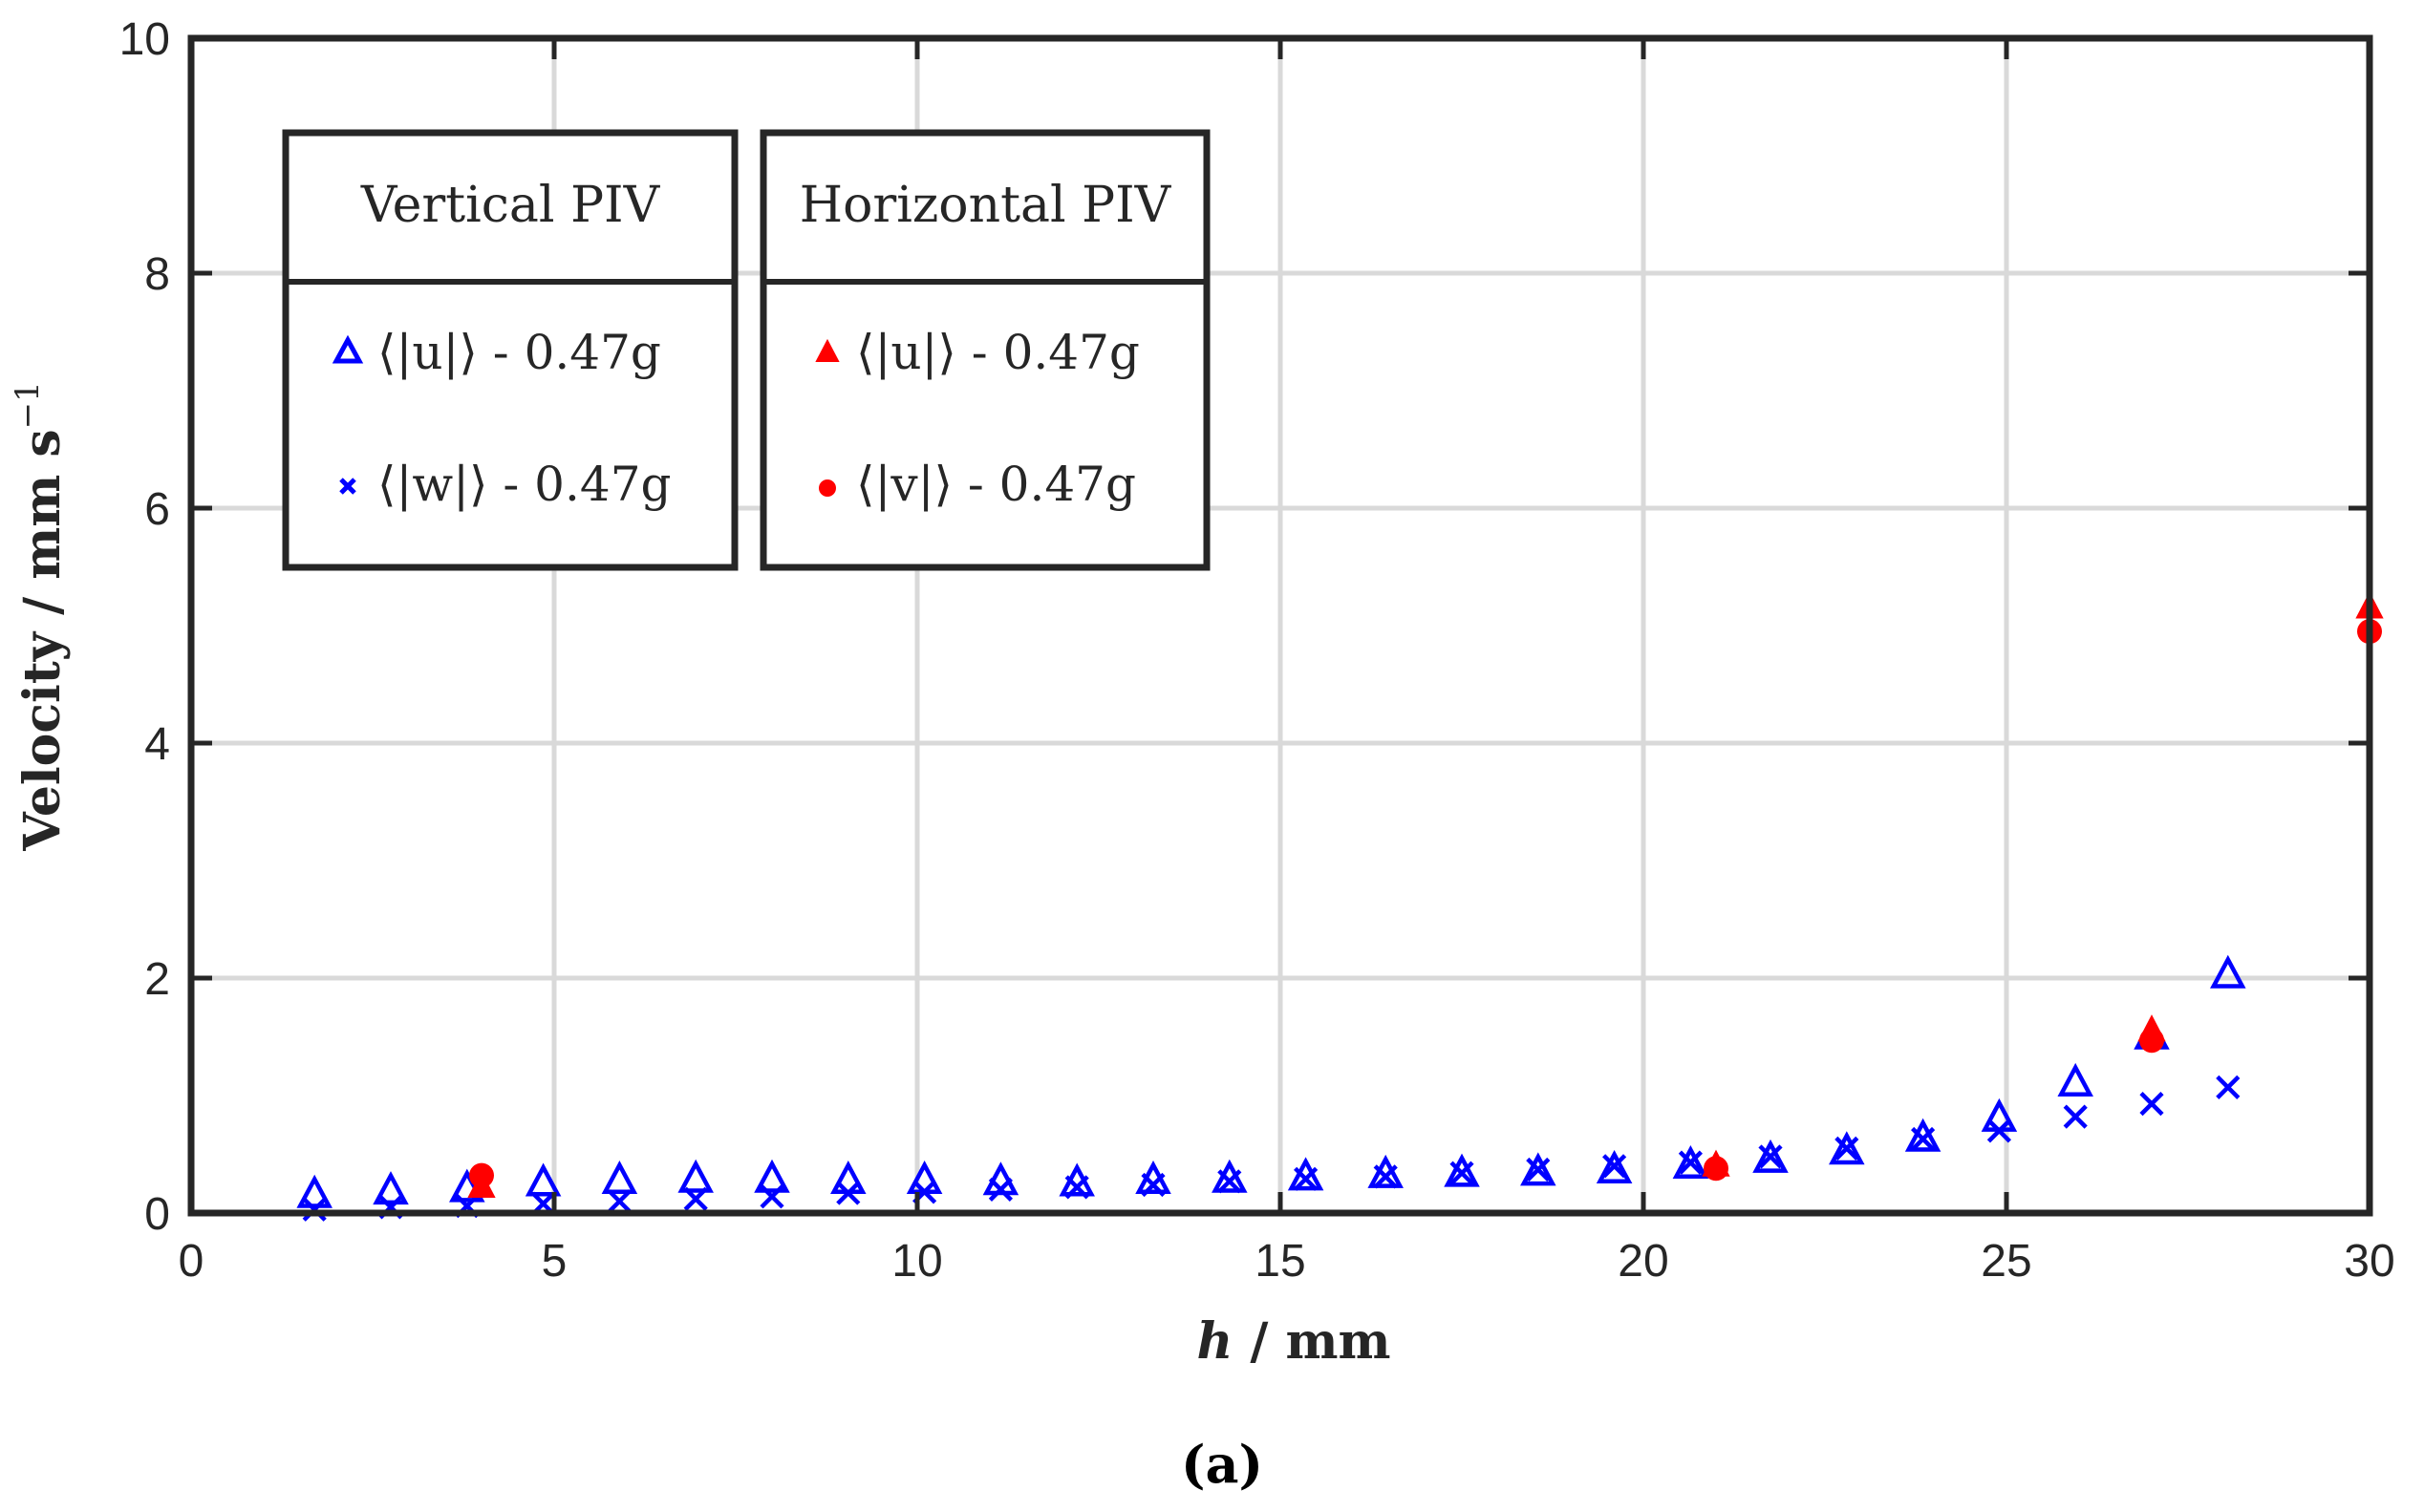 This screenshot has width=2424, height=1512. I want to click on y-axis-label: Velocity / mm s−1, so click(40, 616).